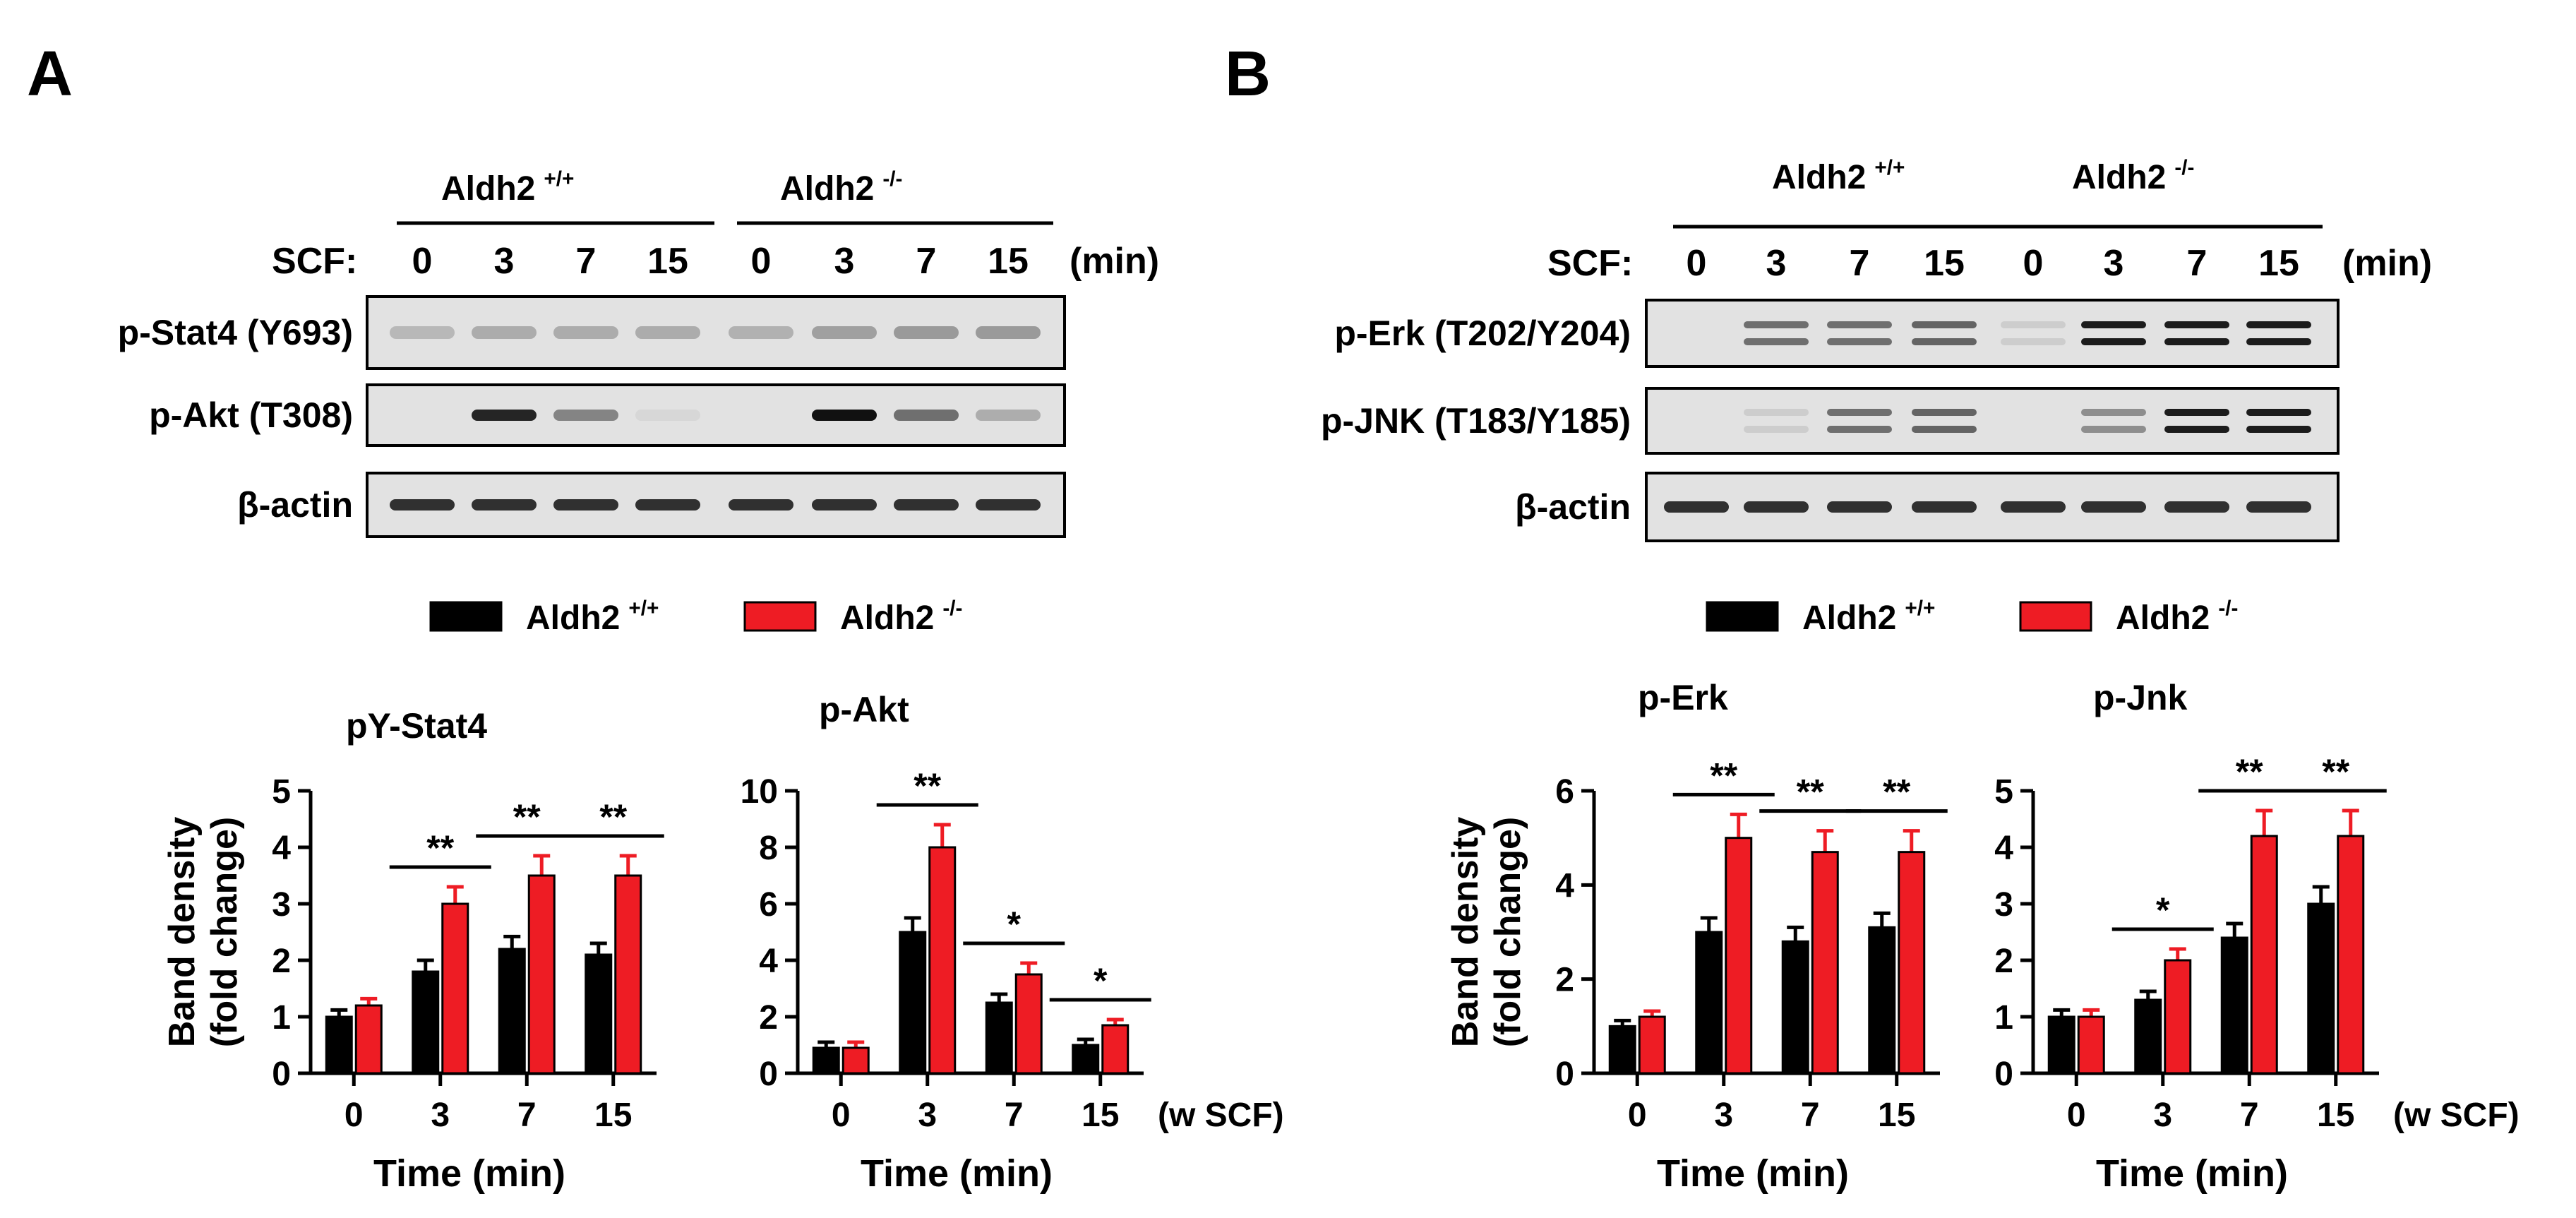  Describe the element at coordinates (1014, 924) in the screenshot. I see `significance-label: *` at that location.